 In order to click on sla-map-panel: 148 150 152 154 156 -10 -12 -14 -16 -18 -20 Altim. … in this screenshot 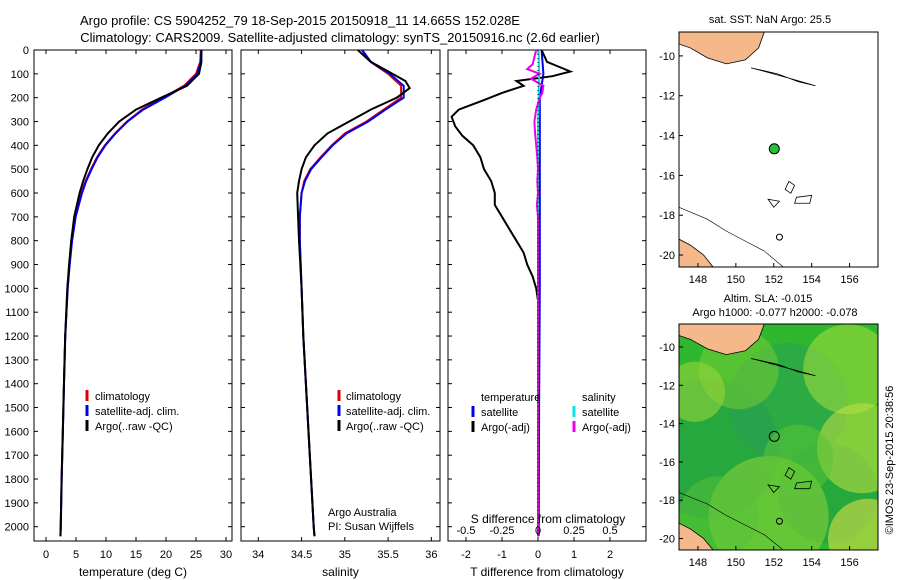, I will do `click(777, 431)`.